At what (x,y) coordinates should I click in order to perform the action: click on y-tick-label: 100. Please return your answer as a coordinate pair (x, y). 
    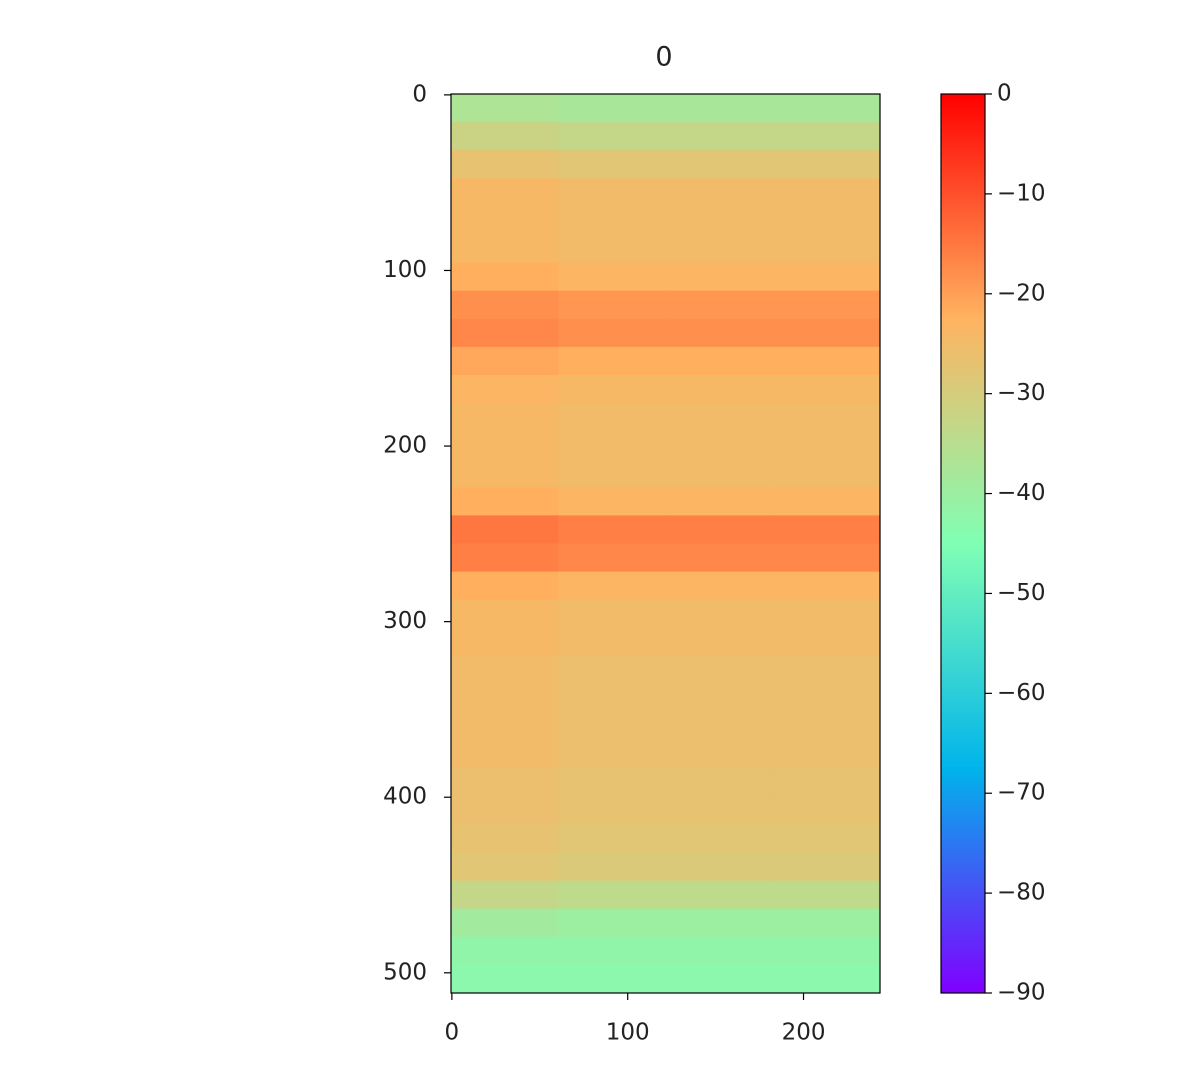
    Looking at the image, I should click on (405, 270).